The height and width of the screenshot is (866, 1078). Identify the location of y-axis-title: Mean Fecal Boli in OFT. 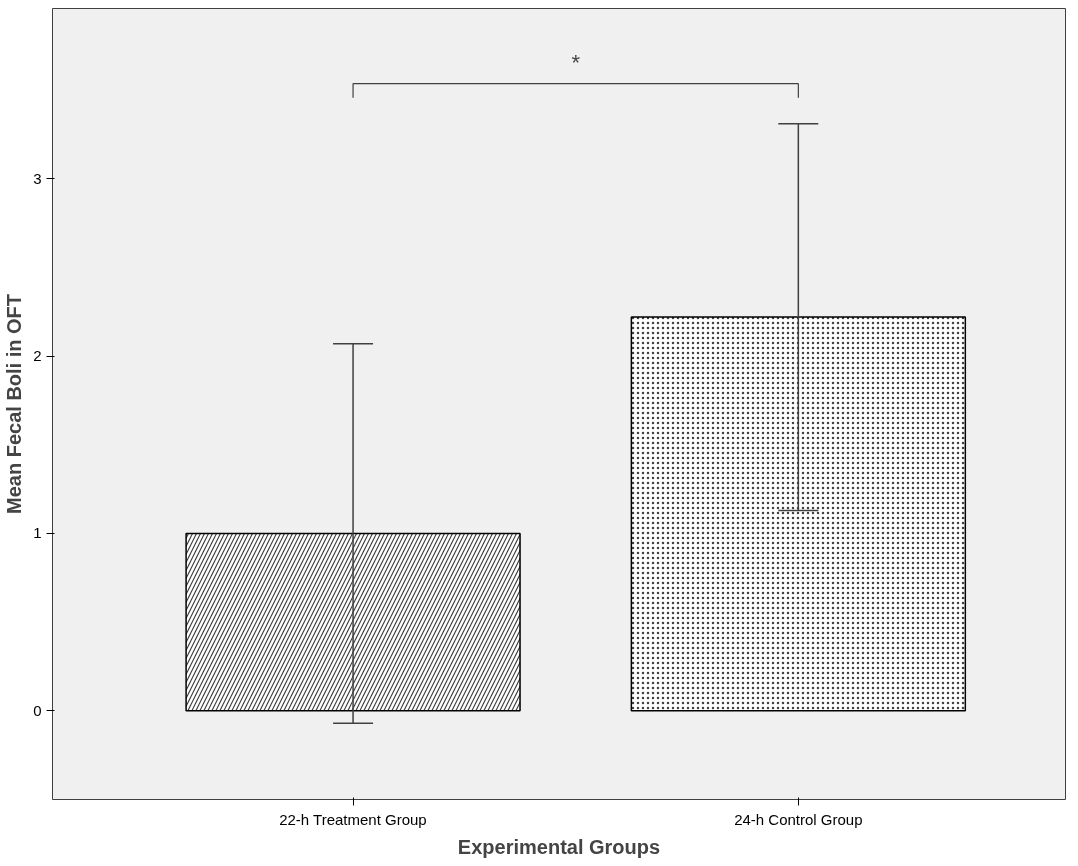
(14, 404).